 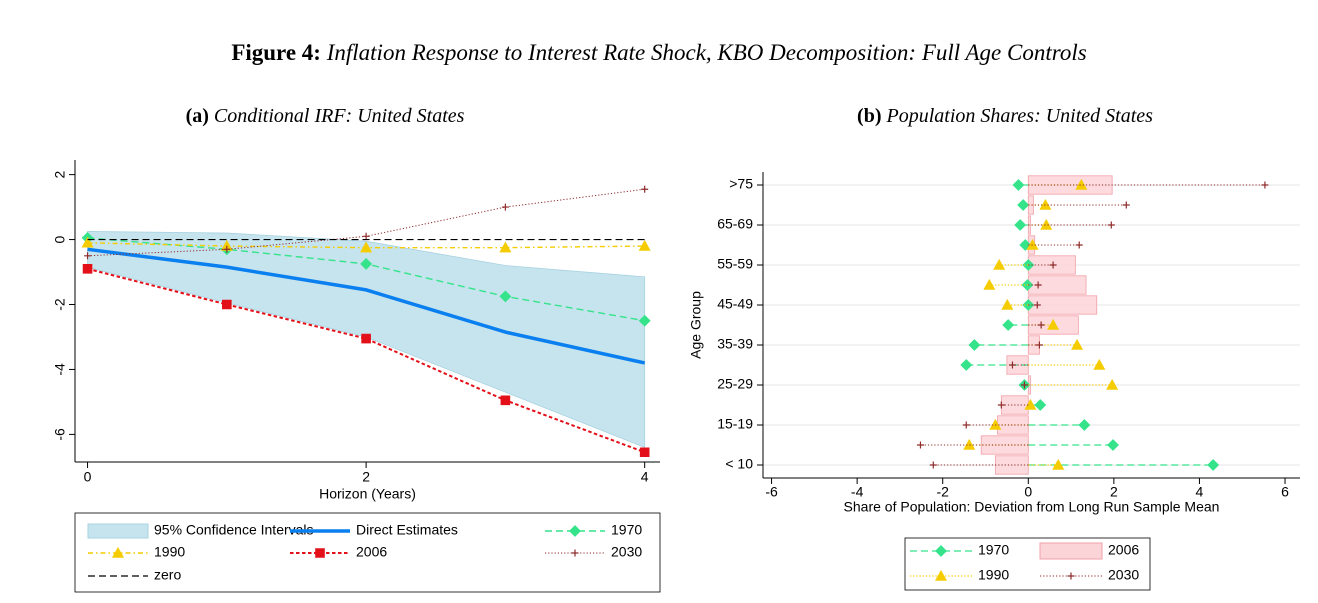 What do you see at coordinates (735, 384) in the screenshot?
I see `y-tick-label: 25-29` at bounding box center [735, 384].